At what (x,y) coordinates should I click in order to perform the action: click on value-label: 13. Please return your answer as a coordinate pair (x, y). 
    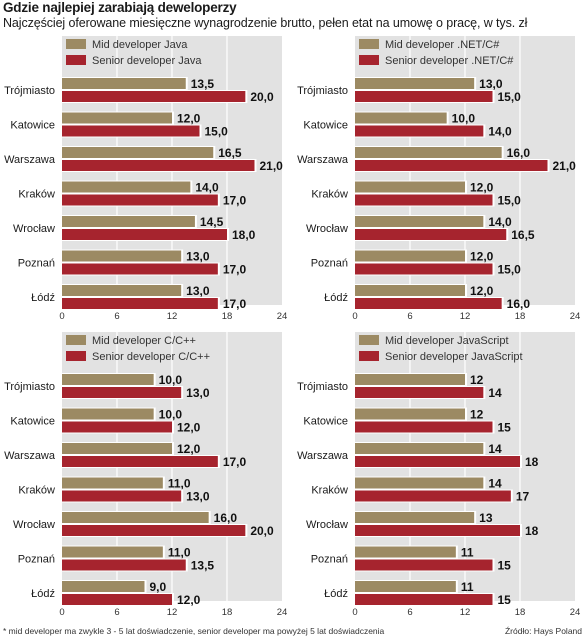
    Looking at the image, I should click on (486, 518).